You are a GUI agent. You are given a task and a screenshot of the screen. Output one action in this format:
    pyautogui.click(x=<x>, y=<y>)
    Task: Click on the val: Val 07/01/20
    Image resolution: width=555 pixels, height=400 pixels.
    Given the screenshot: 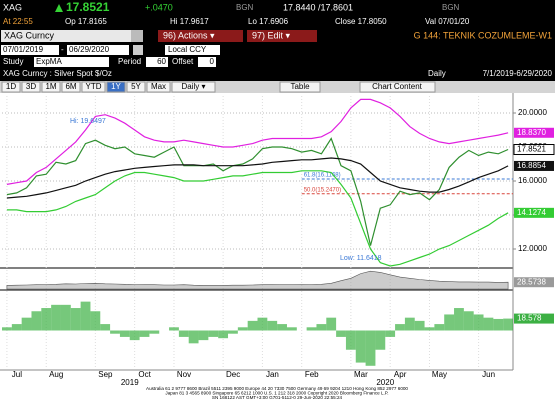 What is the action you would take?
    pyautogui.click(x=447, y=21)
    